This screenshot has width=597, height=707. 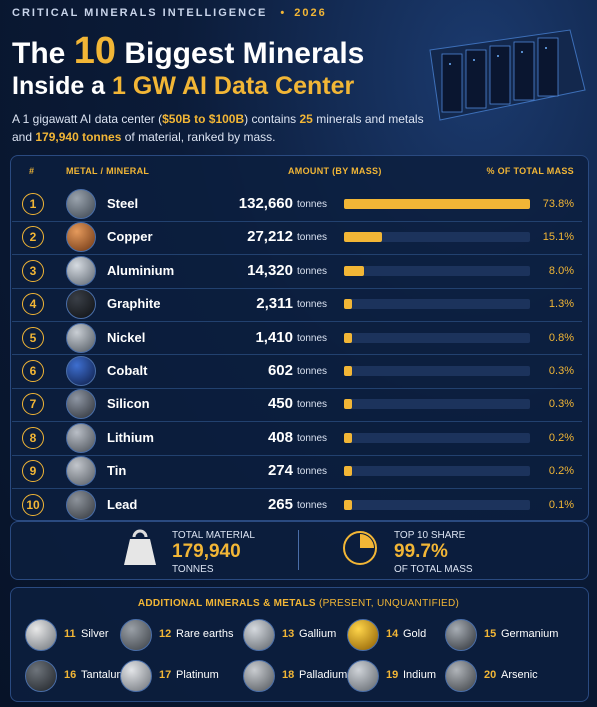 What do you see at coordinates (561, 371) in the screenshot?
I see `share-label: 0.3%` at bounding box center [561, 371].